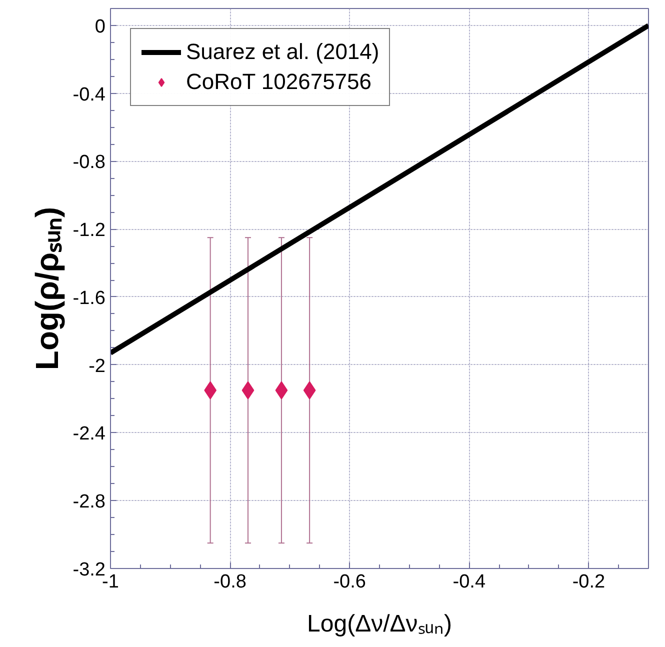 This screenshot has height=647, width=665. Describe the element at coordinates (89, 95) in the screenshot. I see `y-tick-label: -0.4` at that location.